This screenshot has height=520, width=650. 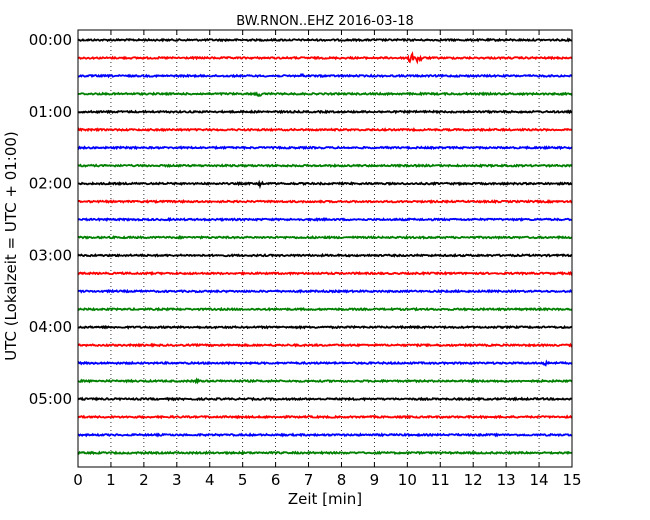 I want to click on y-tick-label: 02:00, so click(x=50, y=184).